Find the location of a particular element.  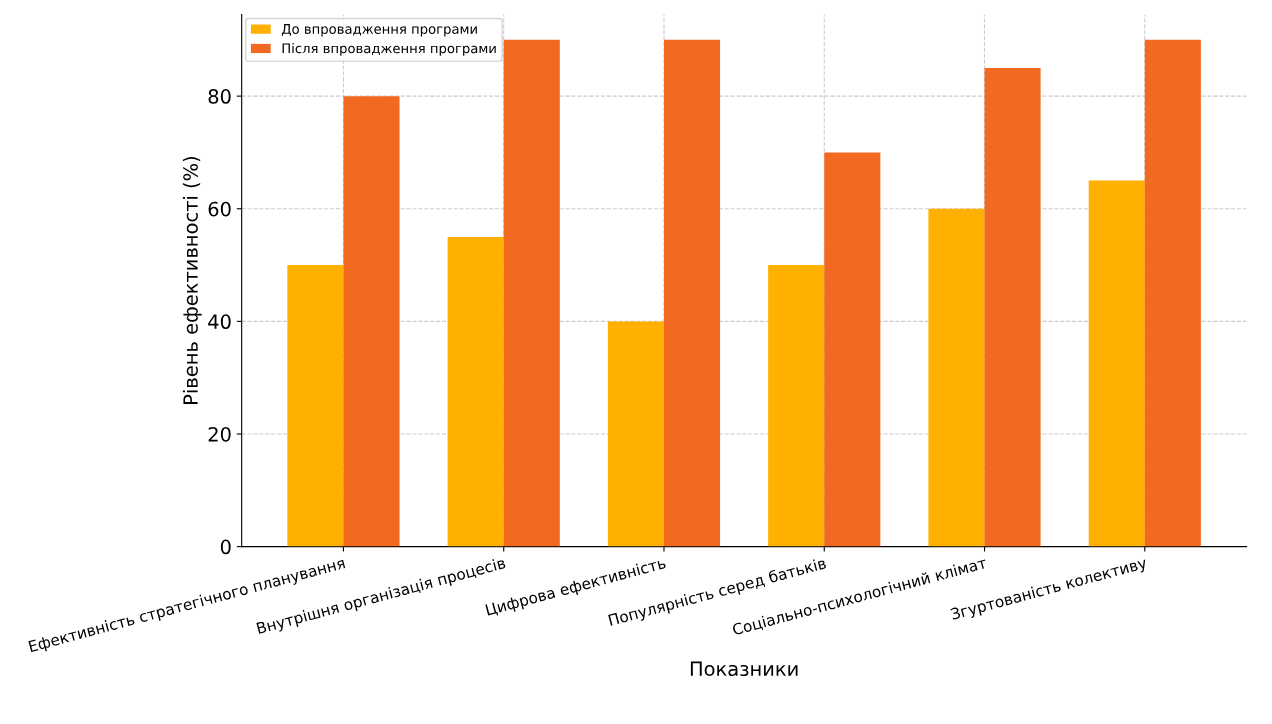

y-tick-label: 40 is located at coordinates (219, 322).